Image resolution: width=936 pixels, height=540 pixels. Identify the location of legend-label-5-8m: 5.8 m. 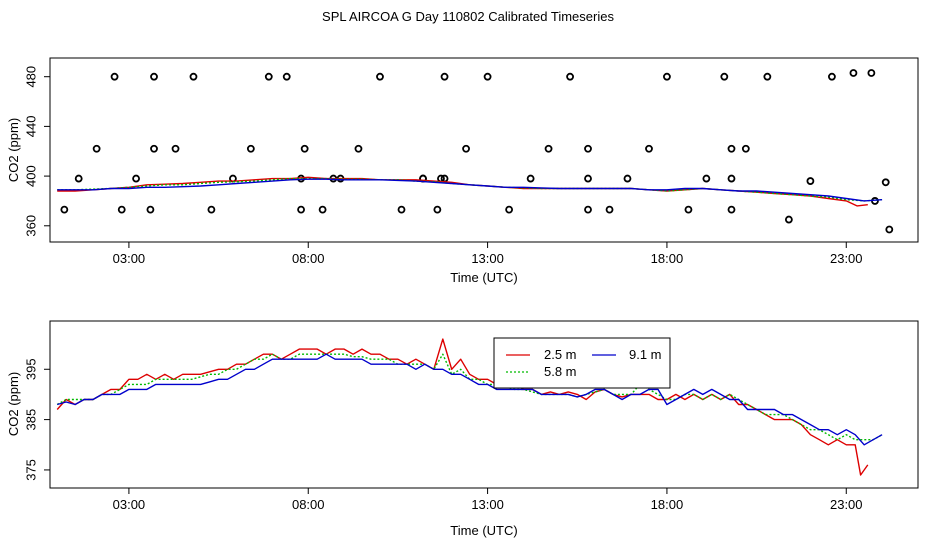
(560, 371).